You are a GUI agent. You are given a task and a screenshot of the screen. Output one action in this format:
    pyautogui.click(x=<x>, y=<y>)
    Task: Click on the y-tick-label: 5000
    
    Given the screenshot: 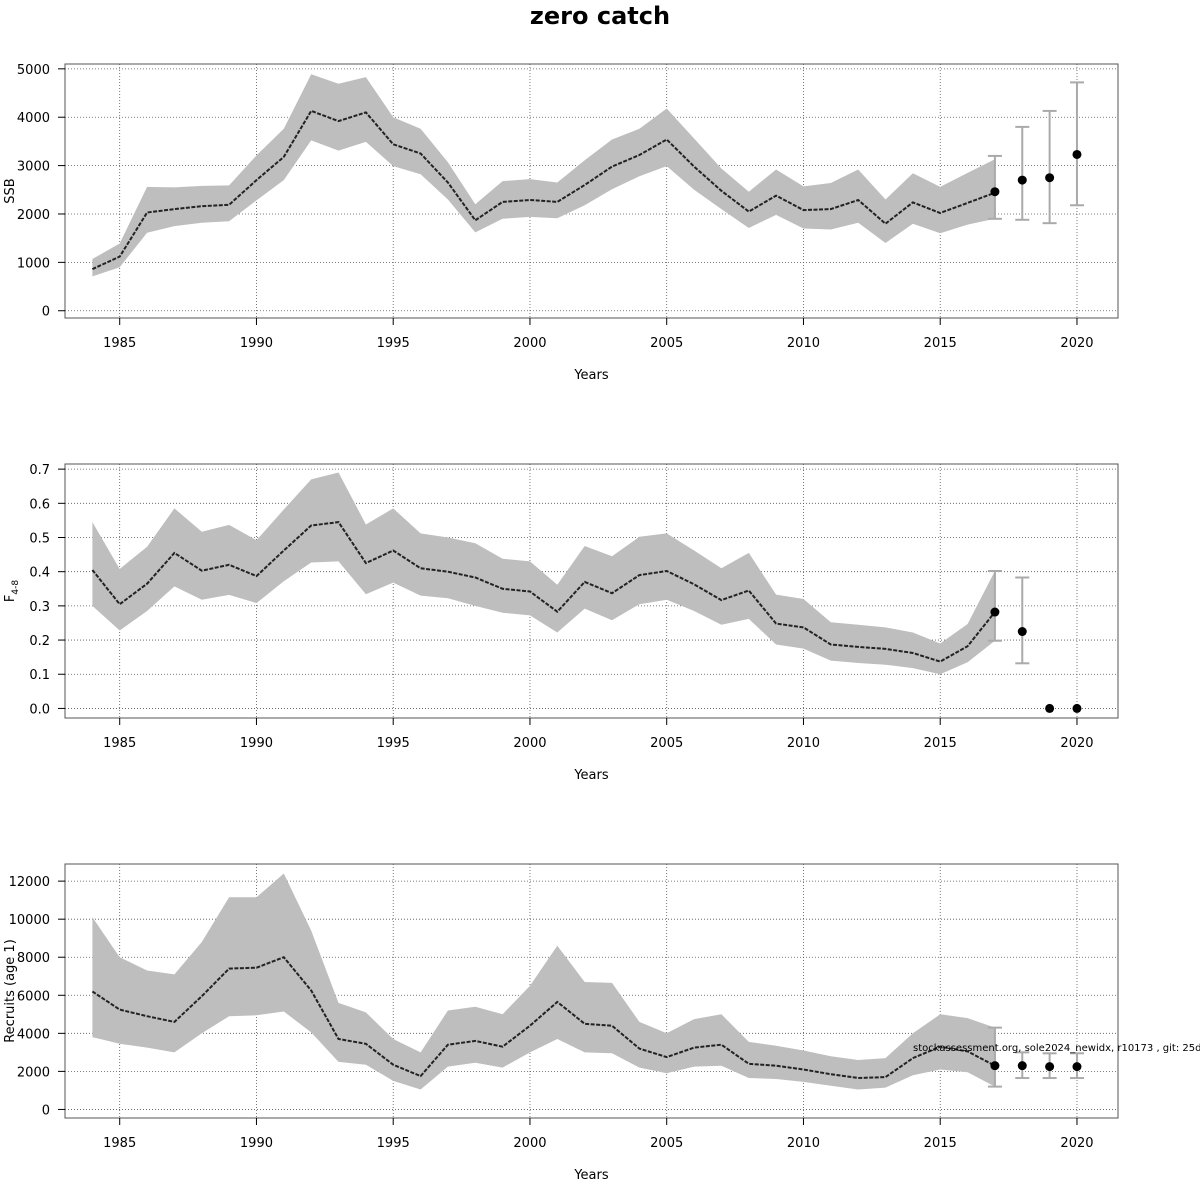 What is the action you would take?
    pyautogui.click(x=33, y=70)
    